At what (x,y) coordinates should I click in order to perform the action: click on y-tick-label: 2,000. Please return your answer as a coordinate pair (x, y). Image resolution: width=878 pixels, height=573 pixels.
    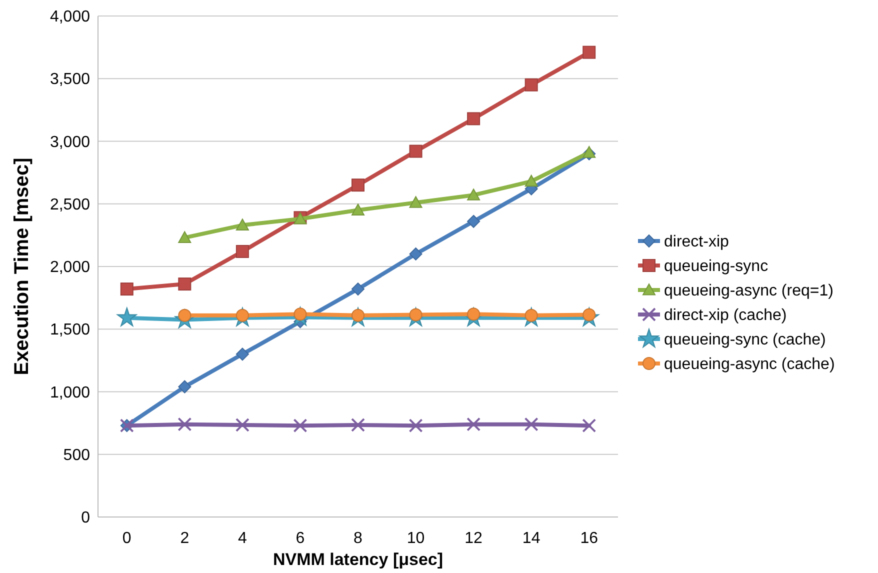
    Looking at the image, I should click on (70, 267).